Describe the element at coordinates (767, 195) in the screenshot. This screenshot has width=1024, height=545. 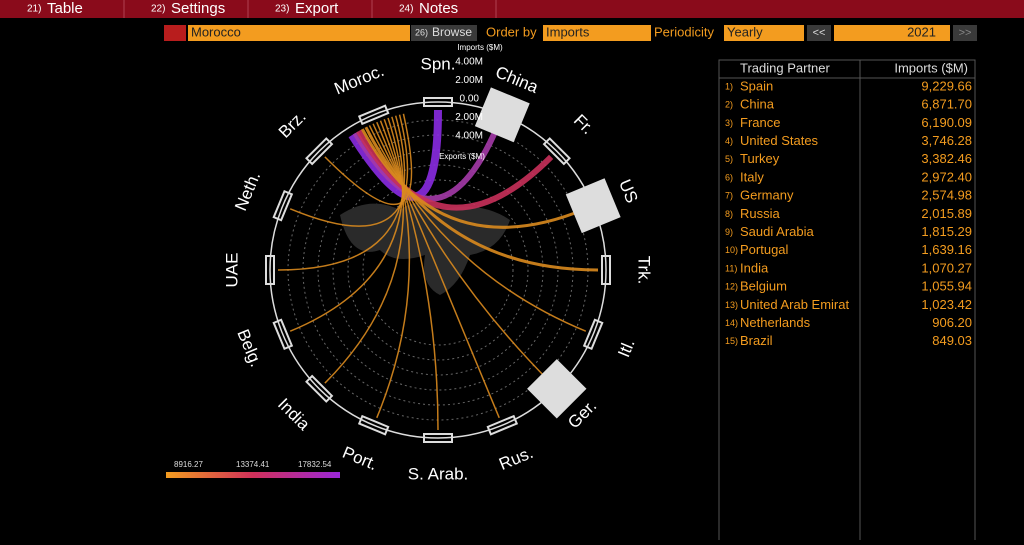
I see `row-partner: Germany` at that location.